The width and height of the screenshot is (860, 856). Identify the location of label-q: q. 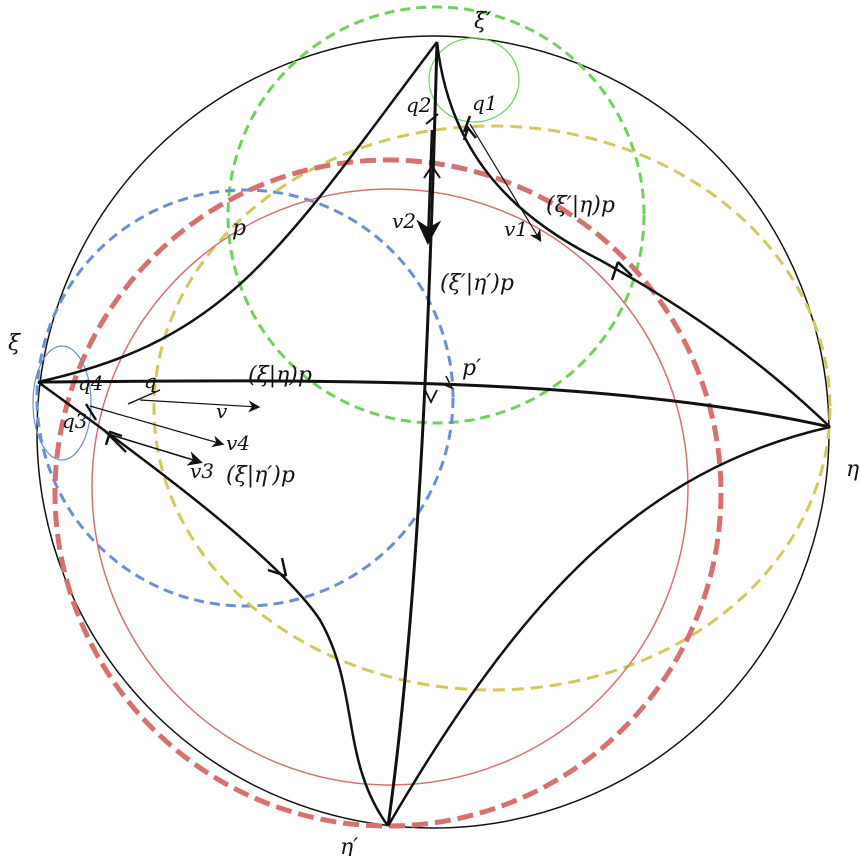
(150, 381).